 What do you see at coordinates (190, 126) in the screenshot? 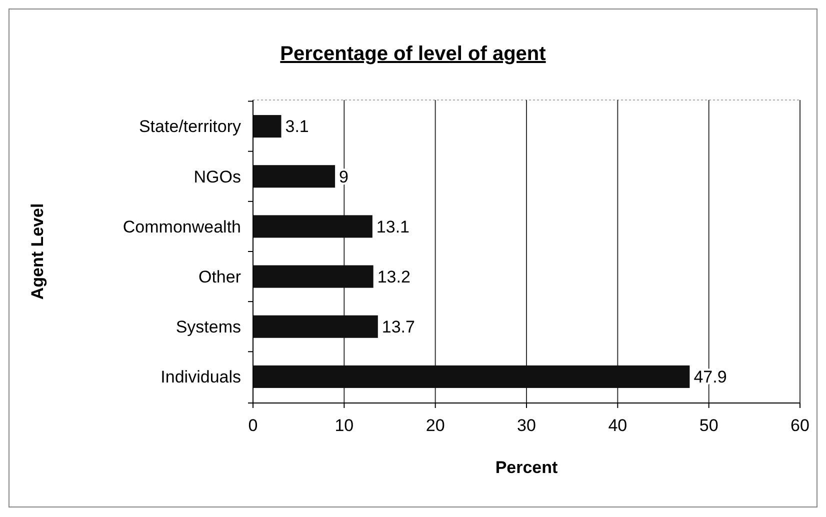
I see `y-tick-label: State/territory` at bounding box center [190, 126].